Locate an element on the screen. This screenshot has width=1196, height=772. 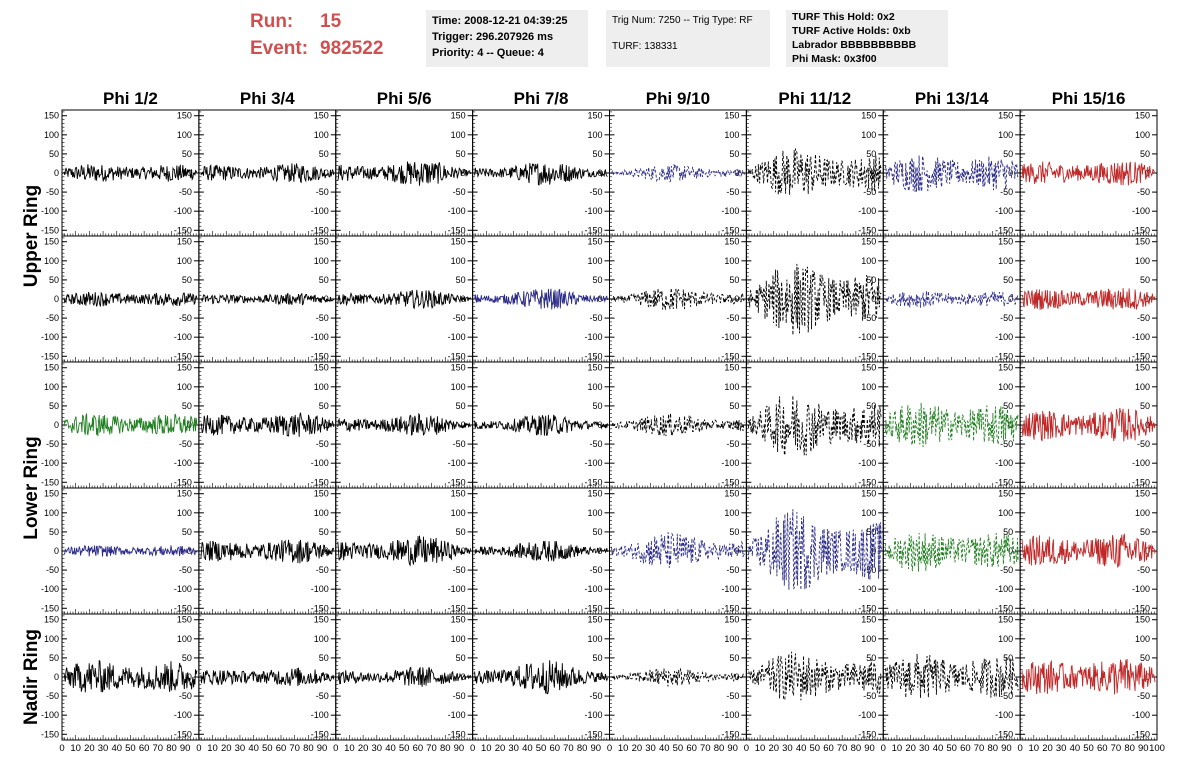
column-title: Phi 3/4 is located at coordinates (267, 98).